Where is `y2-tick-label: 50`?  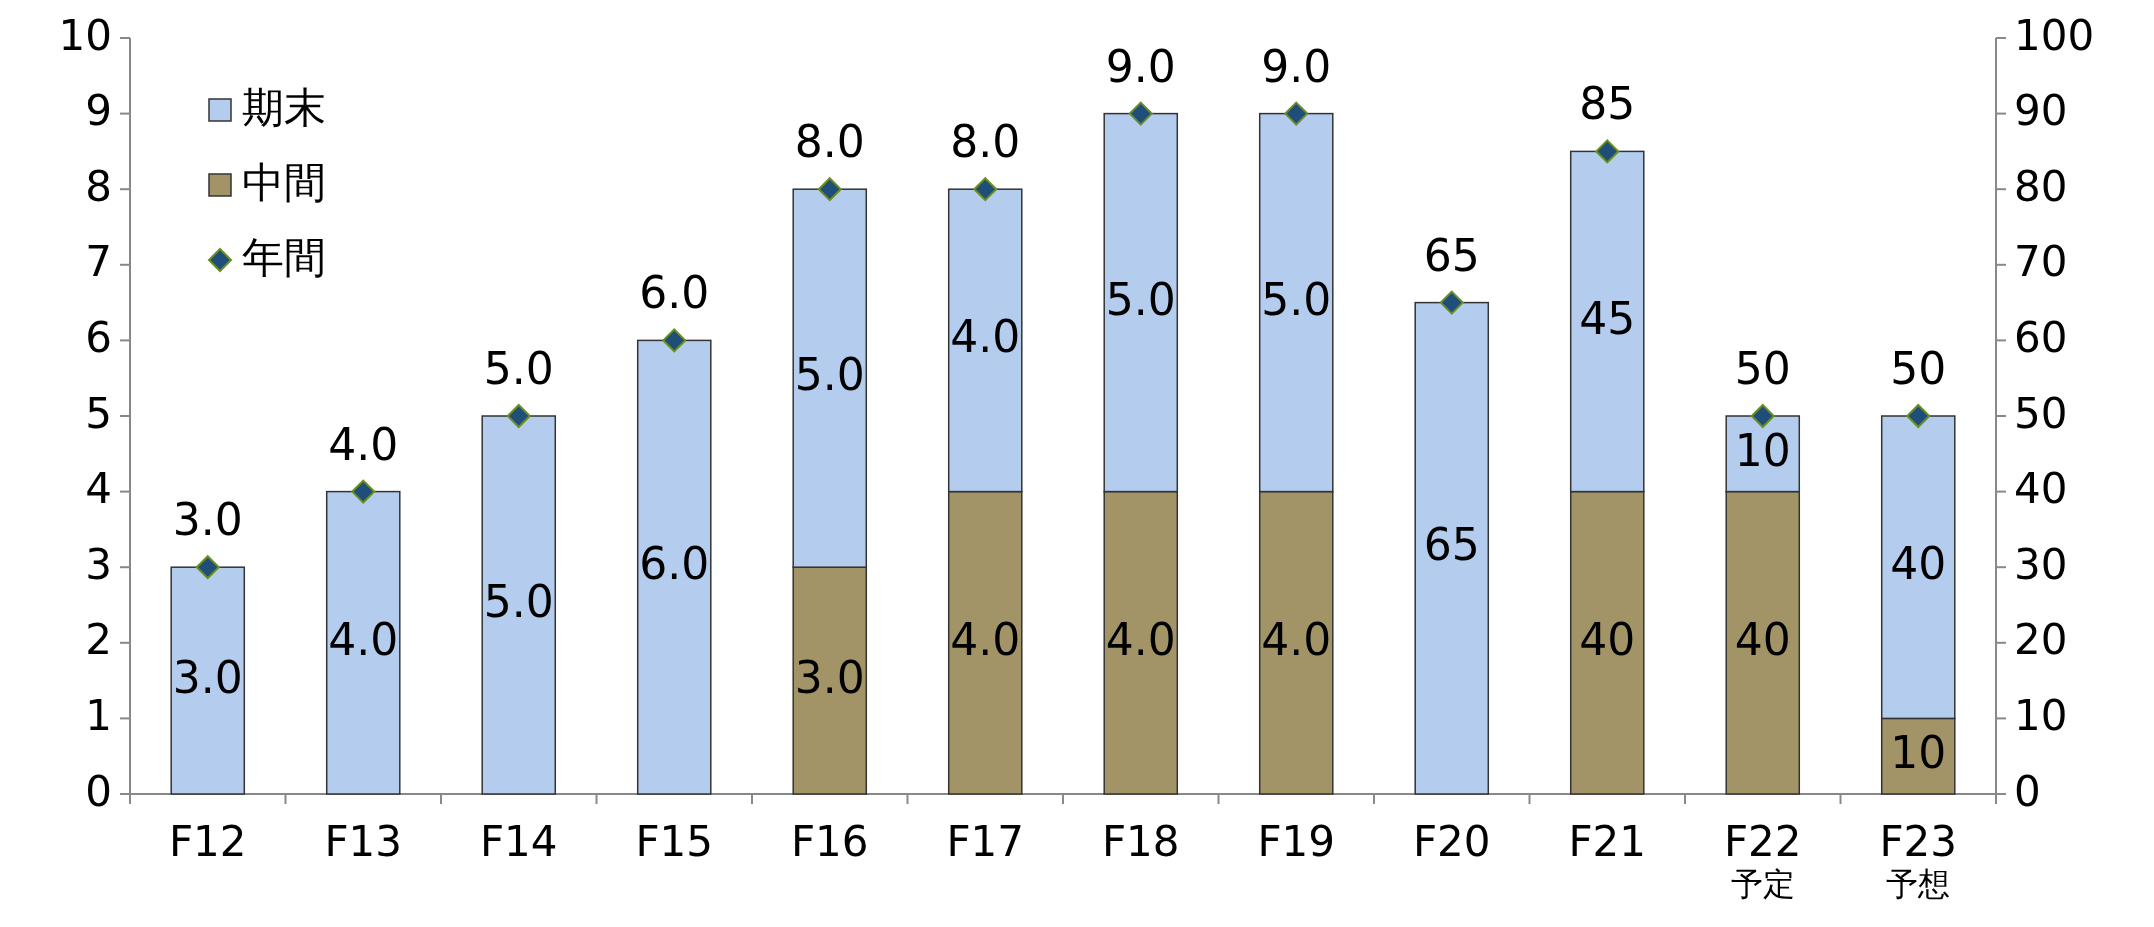 y2-tick-label: 50 is located at coordinates (2041, 413).